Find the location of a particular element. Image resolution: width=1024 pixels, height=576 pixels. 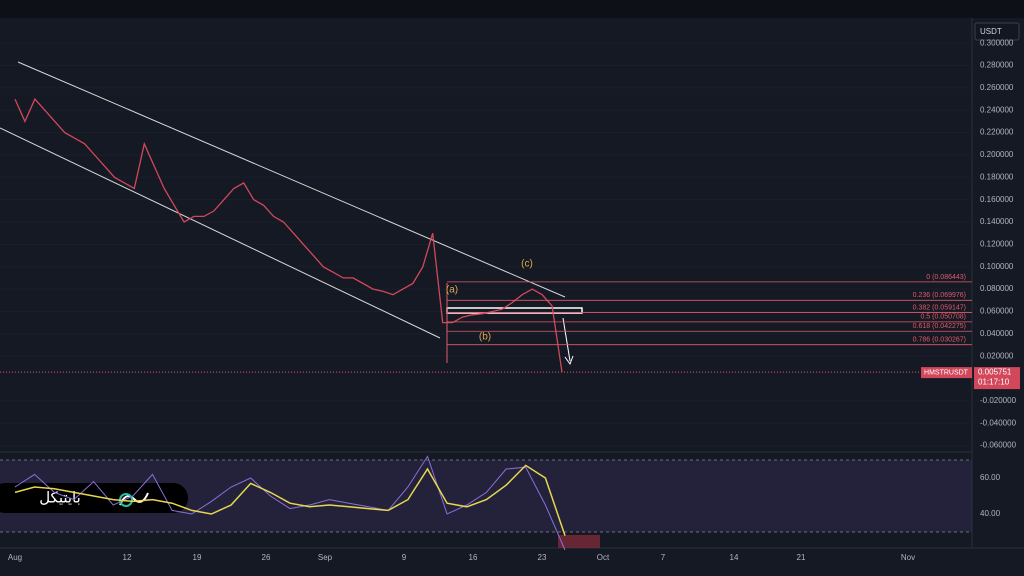

y-tick-label: 0.260000 is located at coordinates (997, 87).